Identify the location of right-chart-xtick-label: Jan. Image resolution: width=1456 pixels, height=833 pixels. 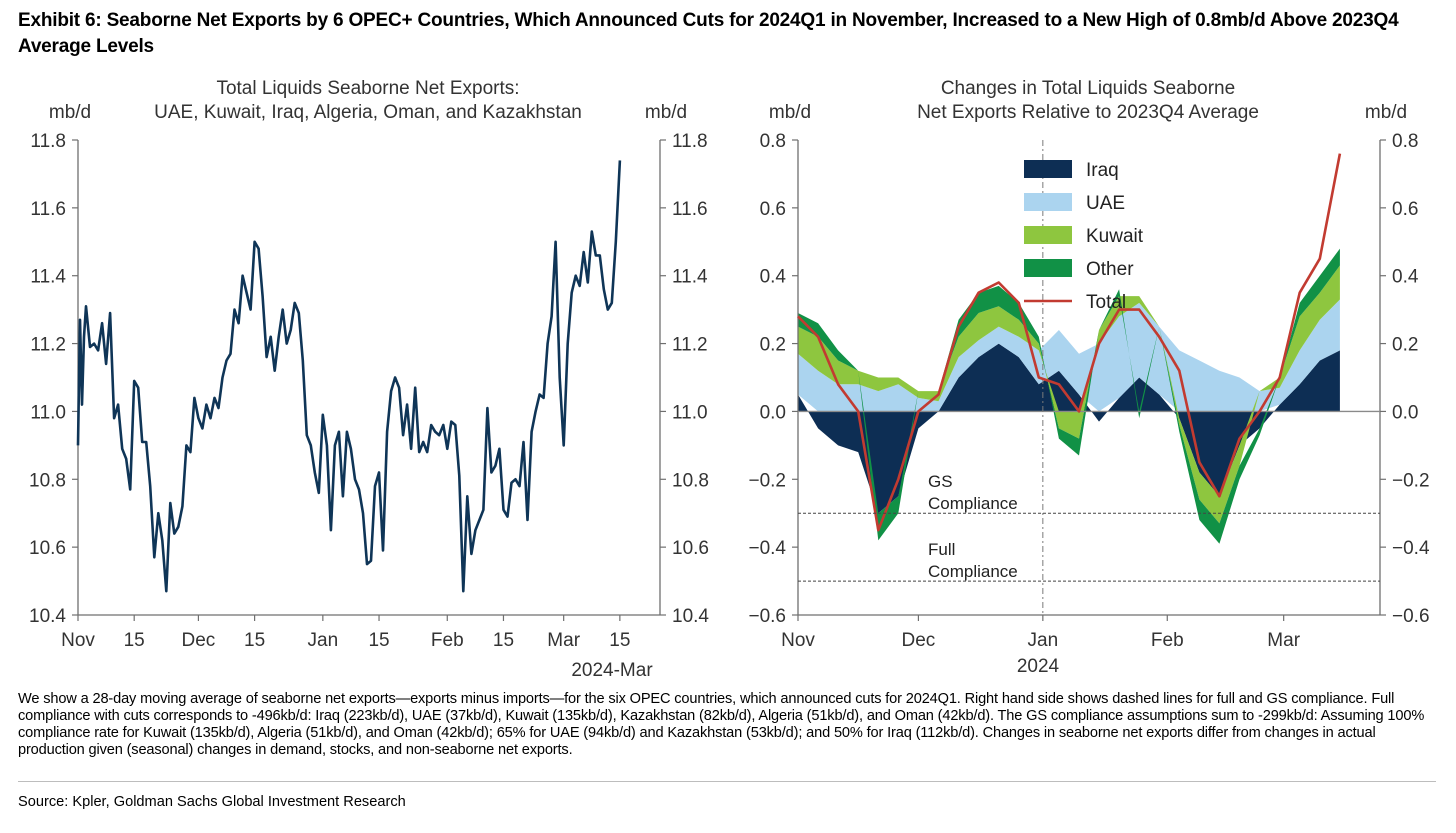
(1043, 640).